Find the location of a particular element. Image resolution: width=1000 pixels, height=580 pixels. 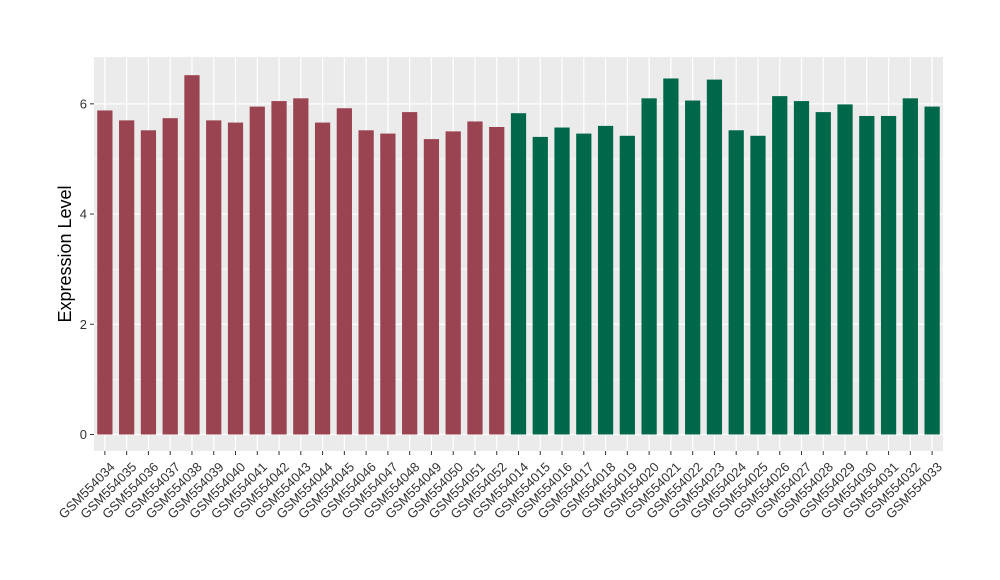

bar-GSM554029 is located at coordinates (845, 269).